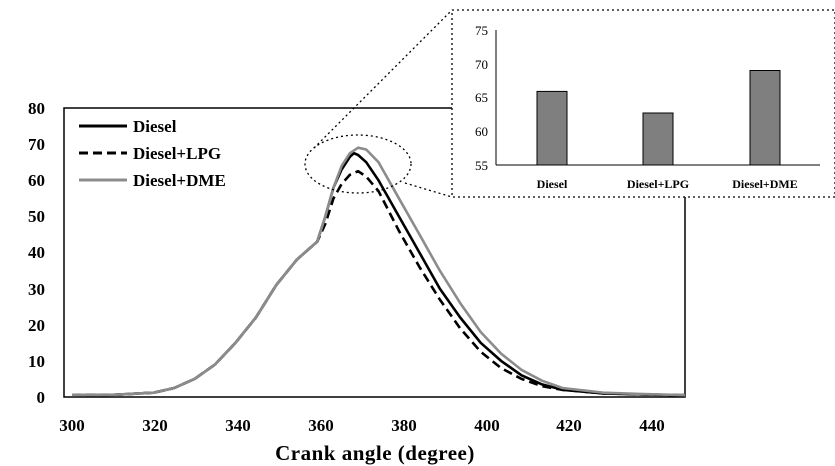  Describe the element at coordinates (155, 425) in the screenshot. I see `x-tick-label: 320` at that location.